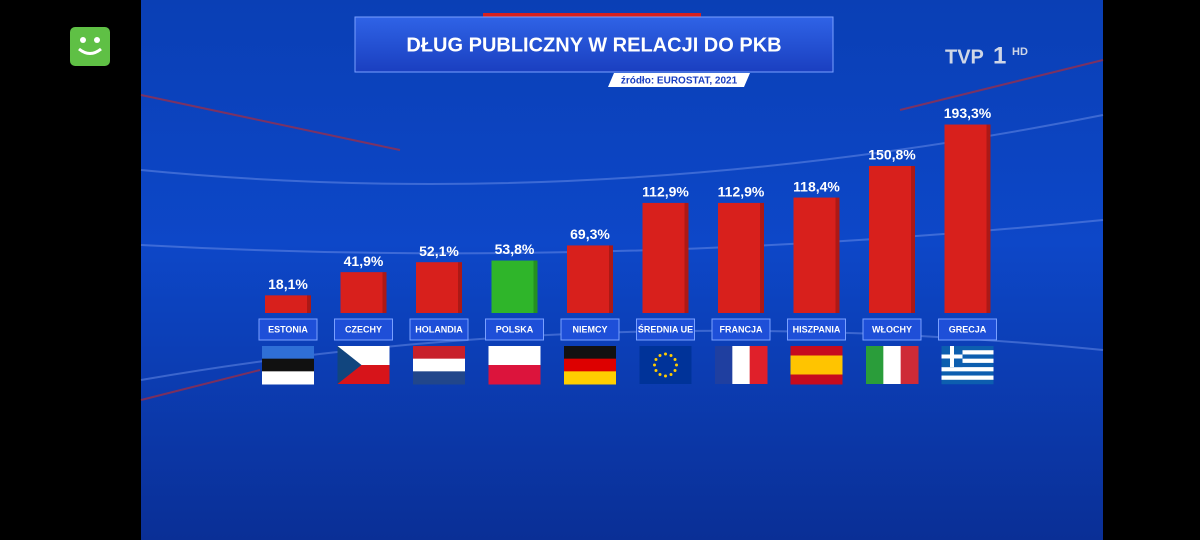 Image resolution: width=1200 pixels, height=540 pixels. I want to click on category-label: HOLANDIA, so click(439, 329).